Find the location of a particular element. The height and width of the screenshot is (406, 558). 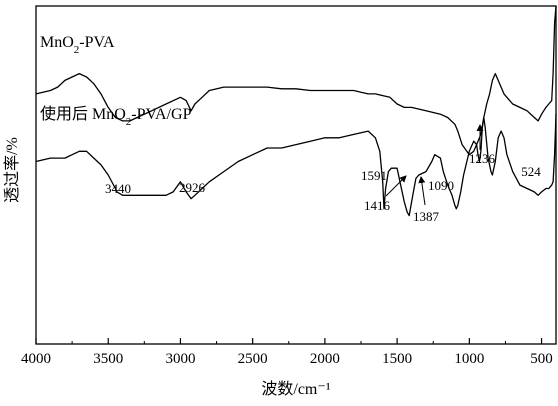

series-label-part: 使用后 MnO is located at coordinates (83, 114).